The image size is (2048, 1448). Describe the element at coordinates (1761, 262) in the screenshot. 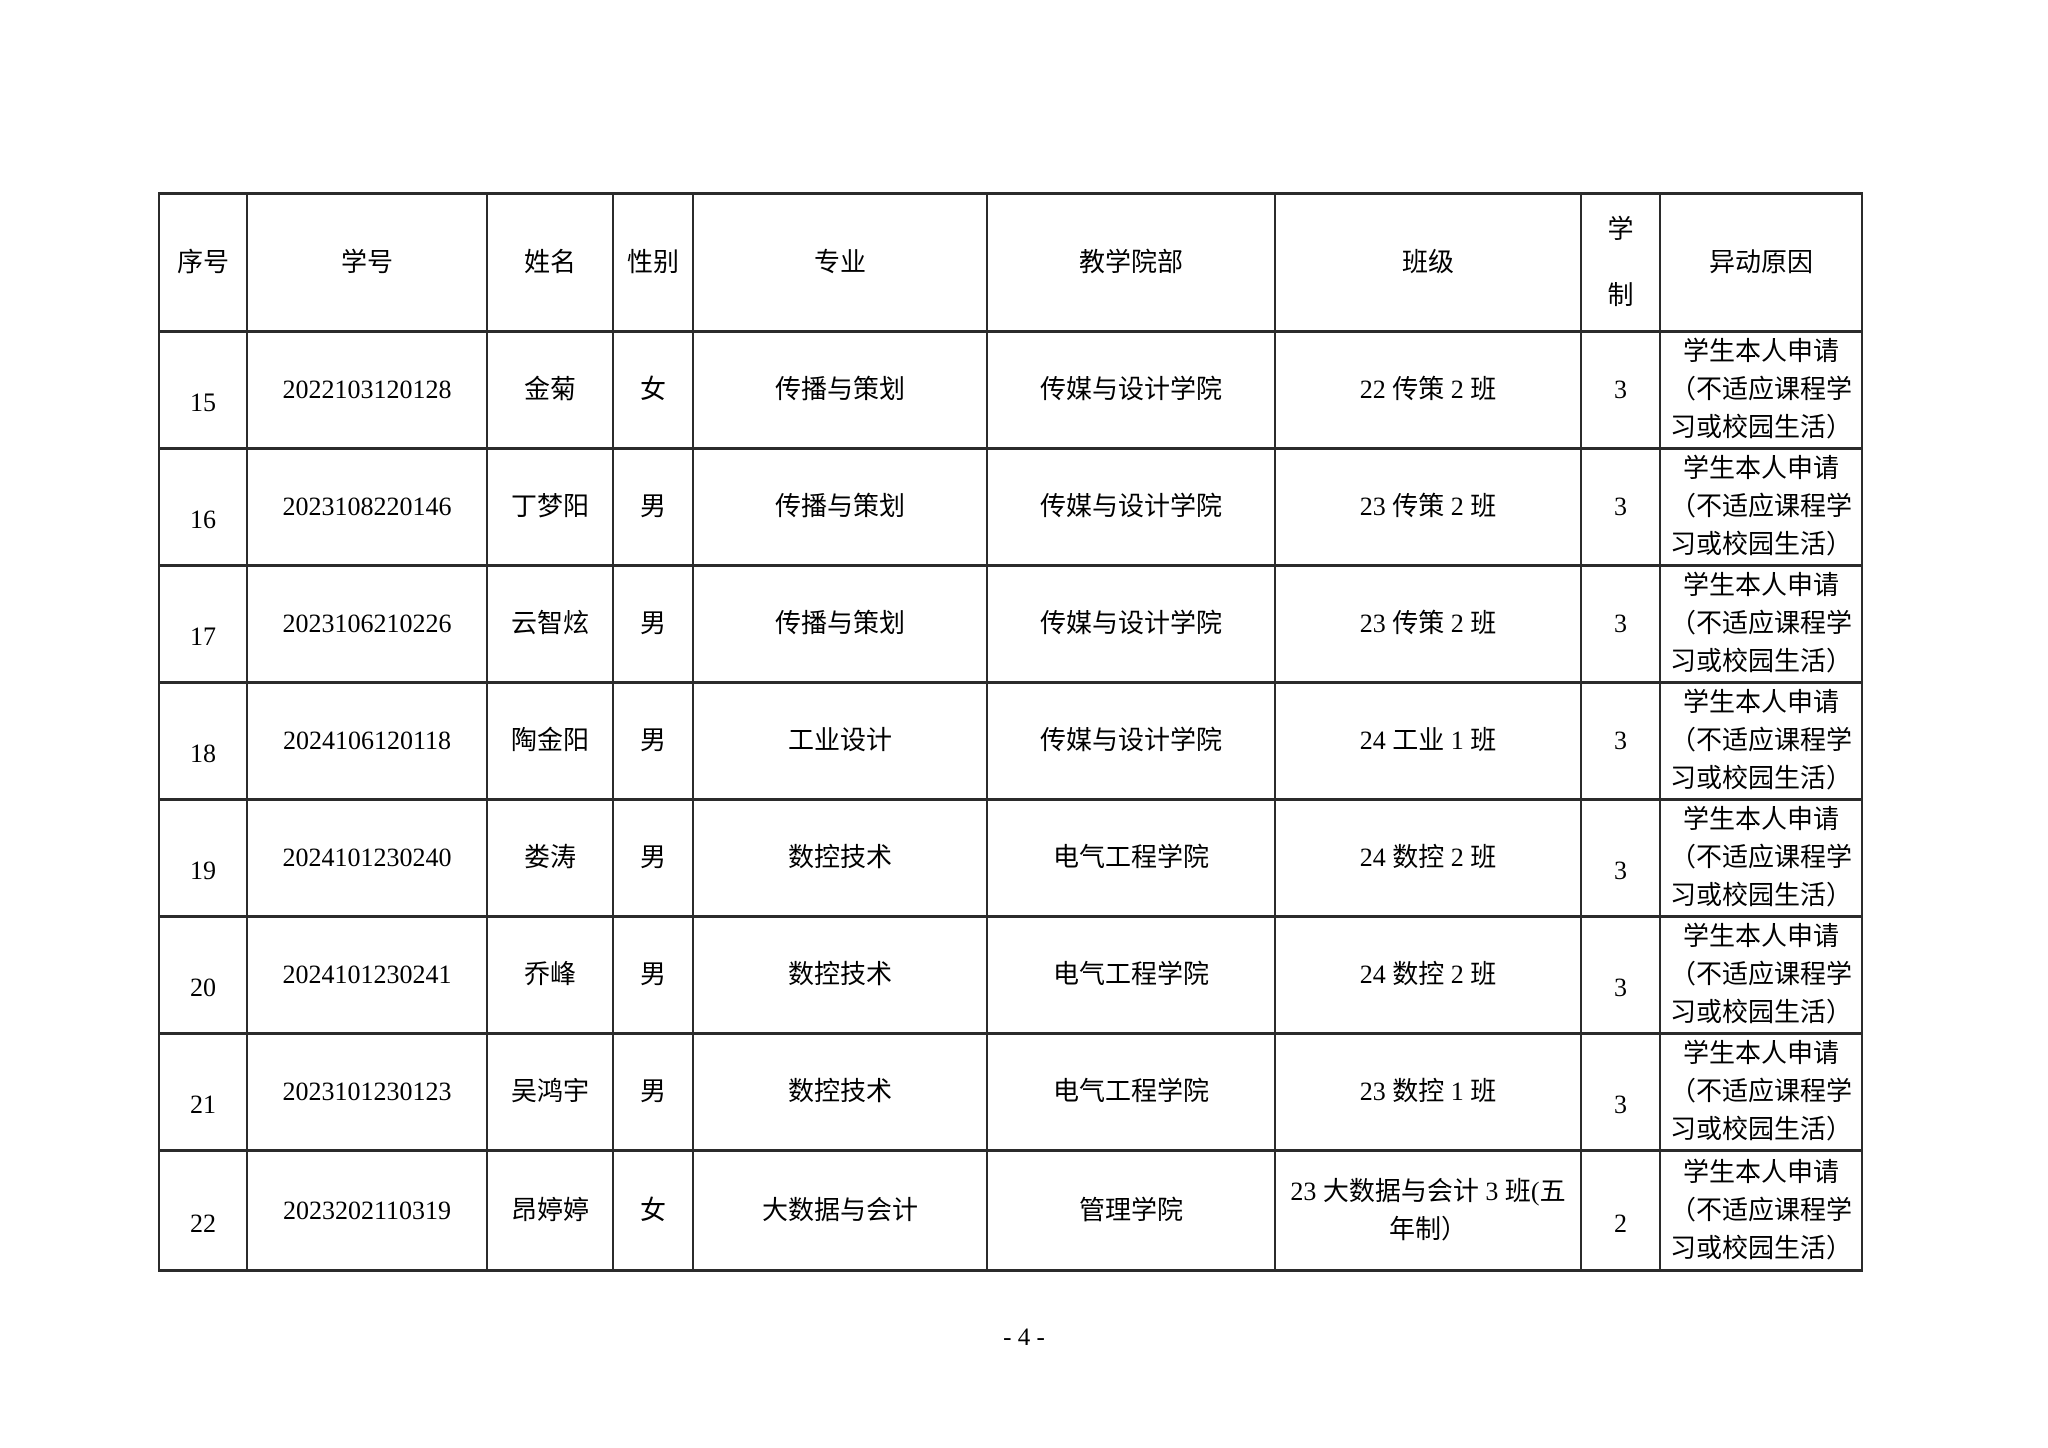

I see `column-header-reason: 异动原因` at that location.